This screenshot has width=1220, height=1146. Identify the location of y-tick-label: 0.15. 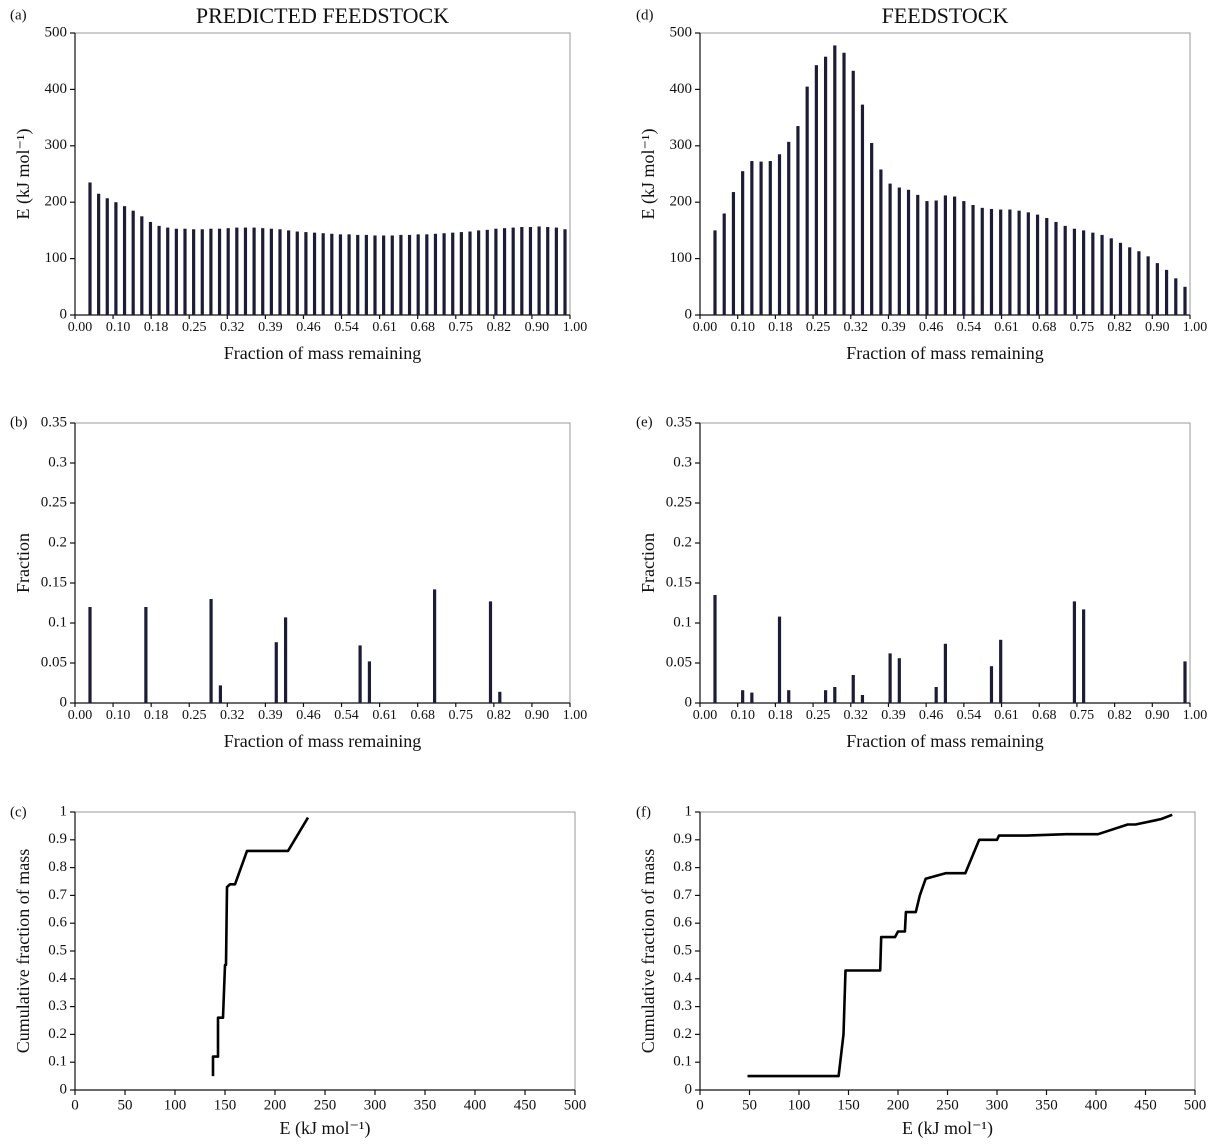
(54, 582).